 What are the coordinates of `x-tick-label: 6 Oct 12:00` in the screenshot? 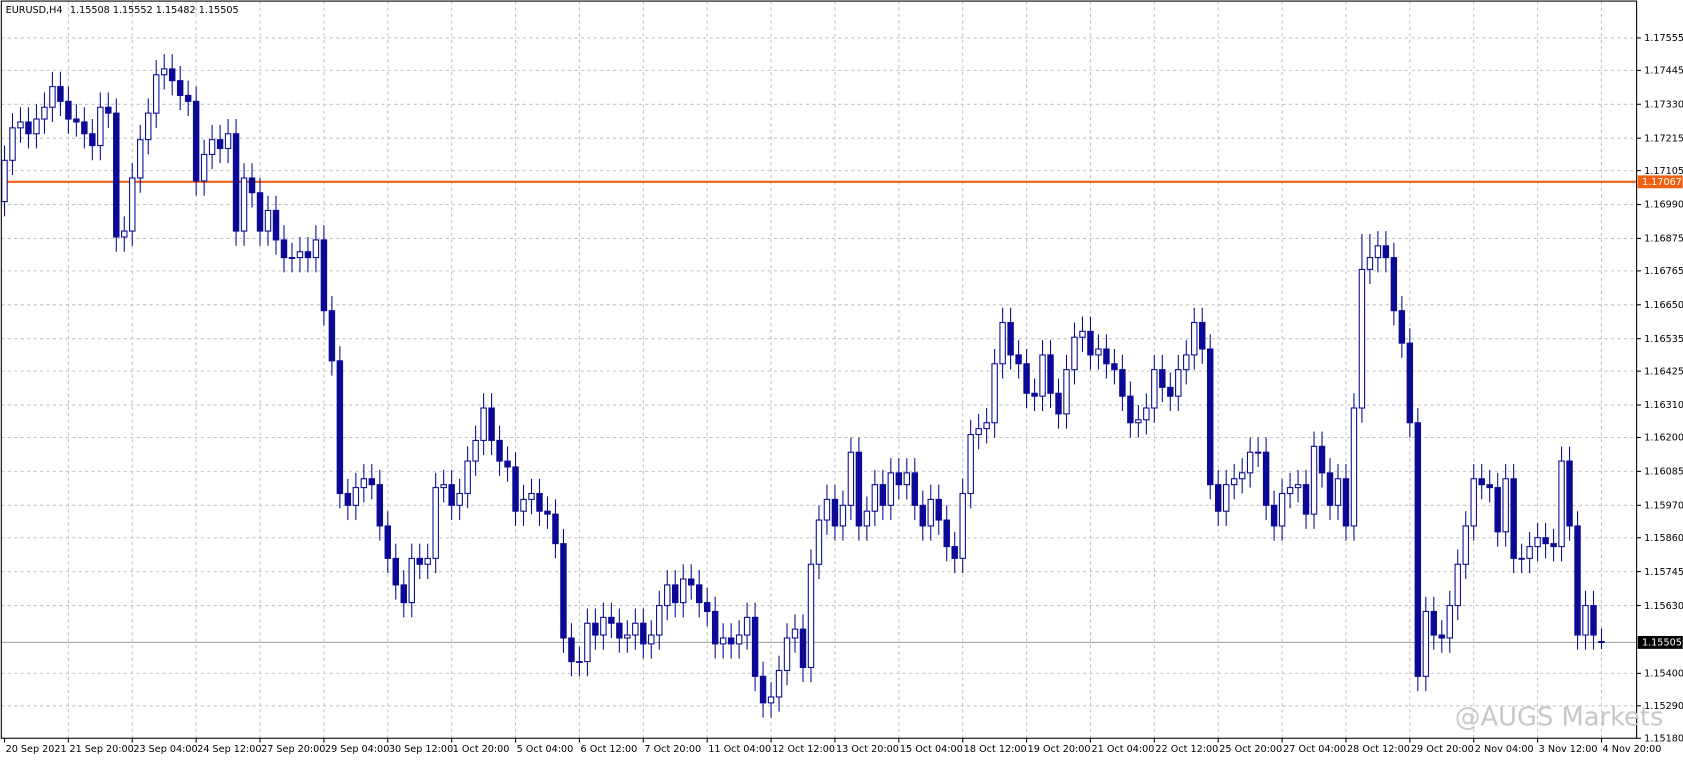 It's located at (608, 749).